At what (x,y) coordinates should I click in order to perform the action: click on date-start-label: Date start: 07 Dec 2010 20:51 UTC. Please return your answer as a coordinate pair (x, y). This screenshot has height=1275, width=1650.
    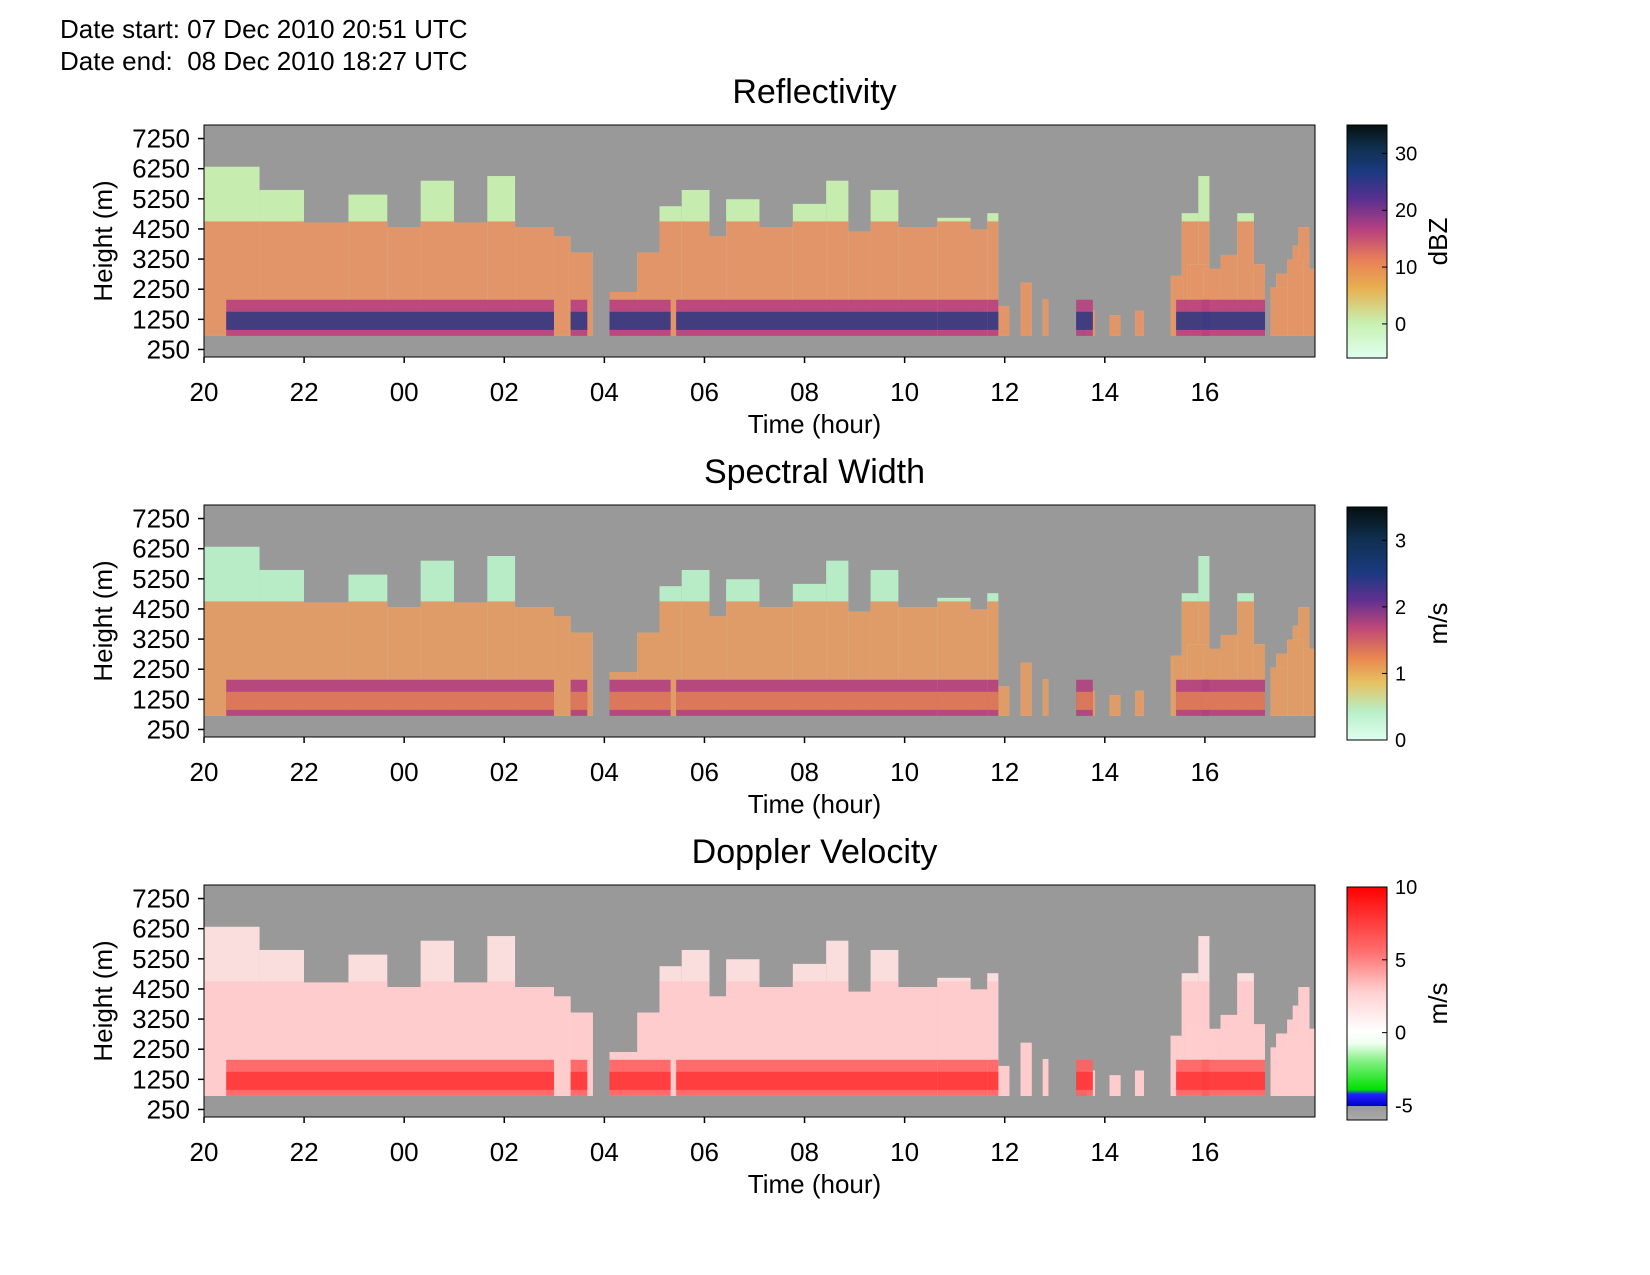
    Looking at the image, I should click on (264, 29).